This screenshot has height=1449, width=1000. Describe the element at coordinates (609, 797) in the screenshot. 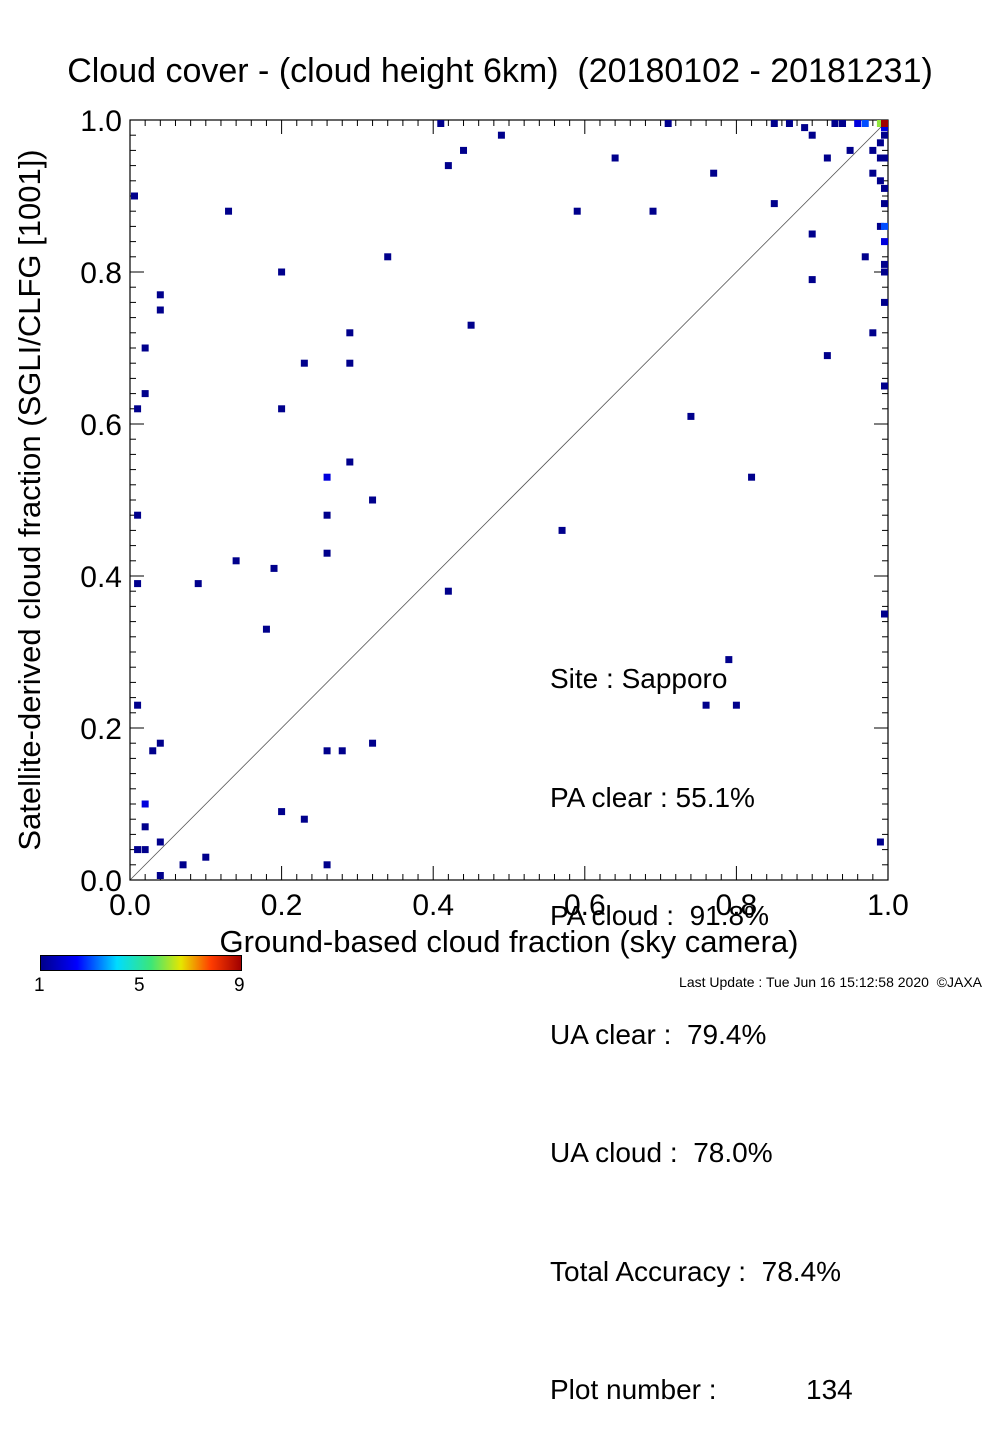

I see `stat-pa-clear-label: PA clear :` at that location.